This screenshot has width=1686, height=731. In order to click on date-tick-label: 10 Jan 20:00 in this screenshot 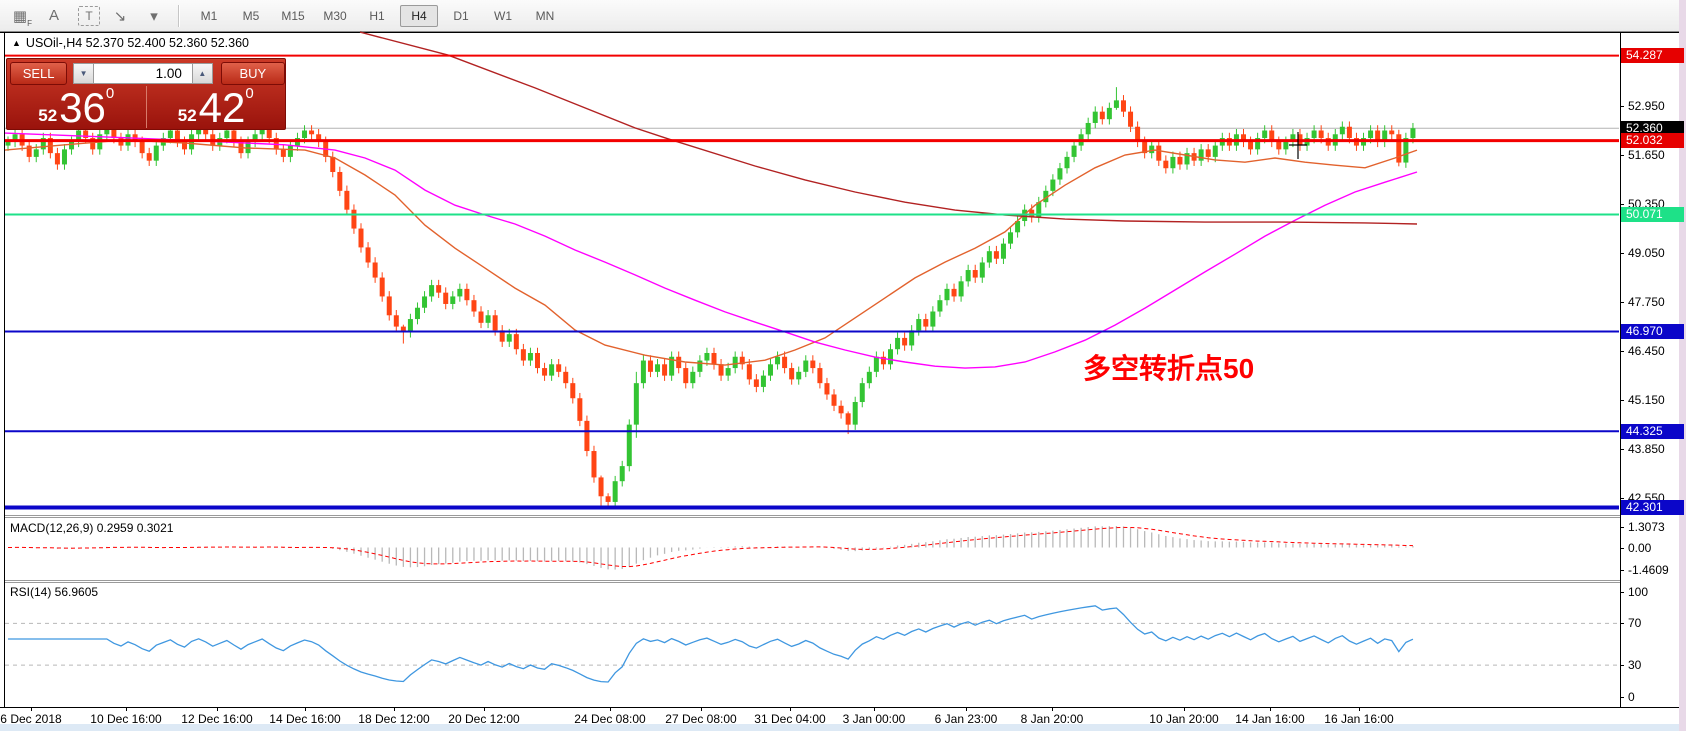, I will do `click(1184, 719)`.